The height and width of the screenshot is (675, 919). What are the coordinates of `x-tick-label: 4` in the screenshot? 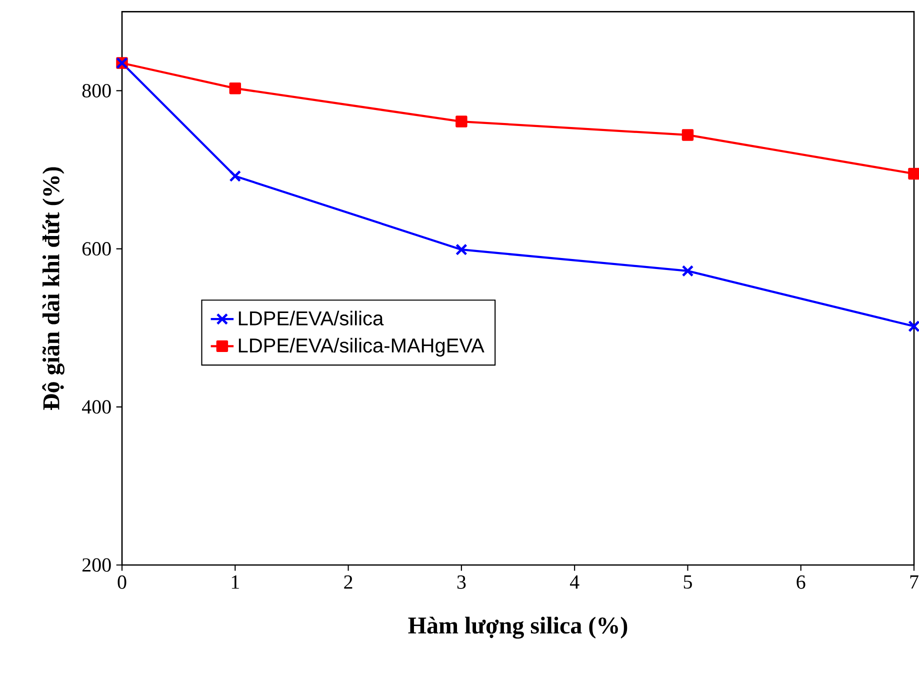 It's located at (575, 582).